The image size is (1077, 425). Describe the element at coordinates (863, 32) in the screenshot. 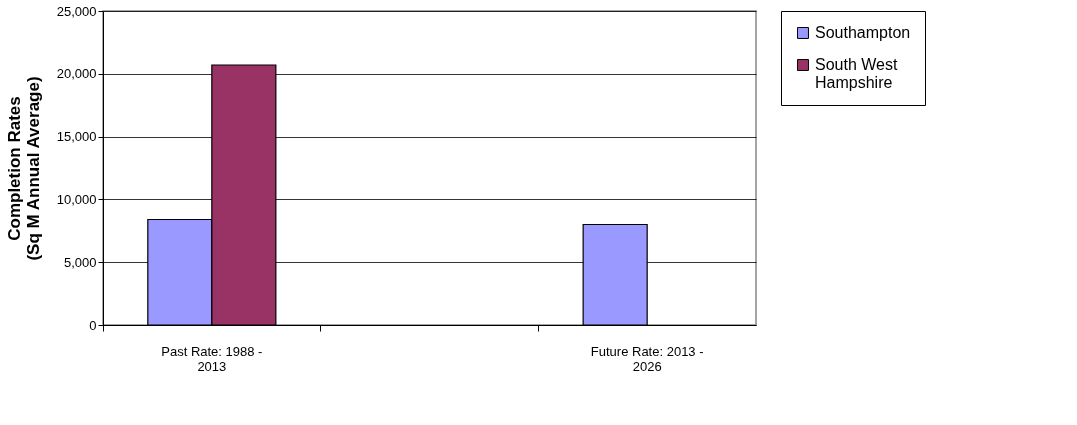

I see `legend-label: Southampton` at that location.